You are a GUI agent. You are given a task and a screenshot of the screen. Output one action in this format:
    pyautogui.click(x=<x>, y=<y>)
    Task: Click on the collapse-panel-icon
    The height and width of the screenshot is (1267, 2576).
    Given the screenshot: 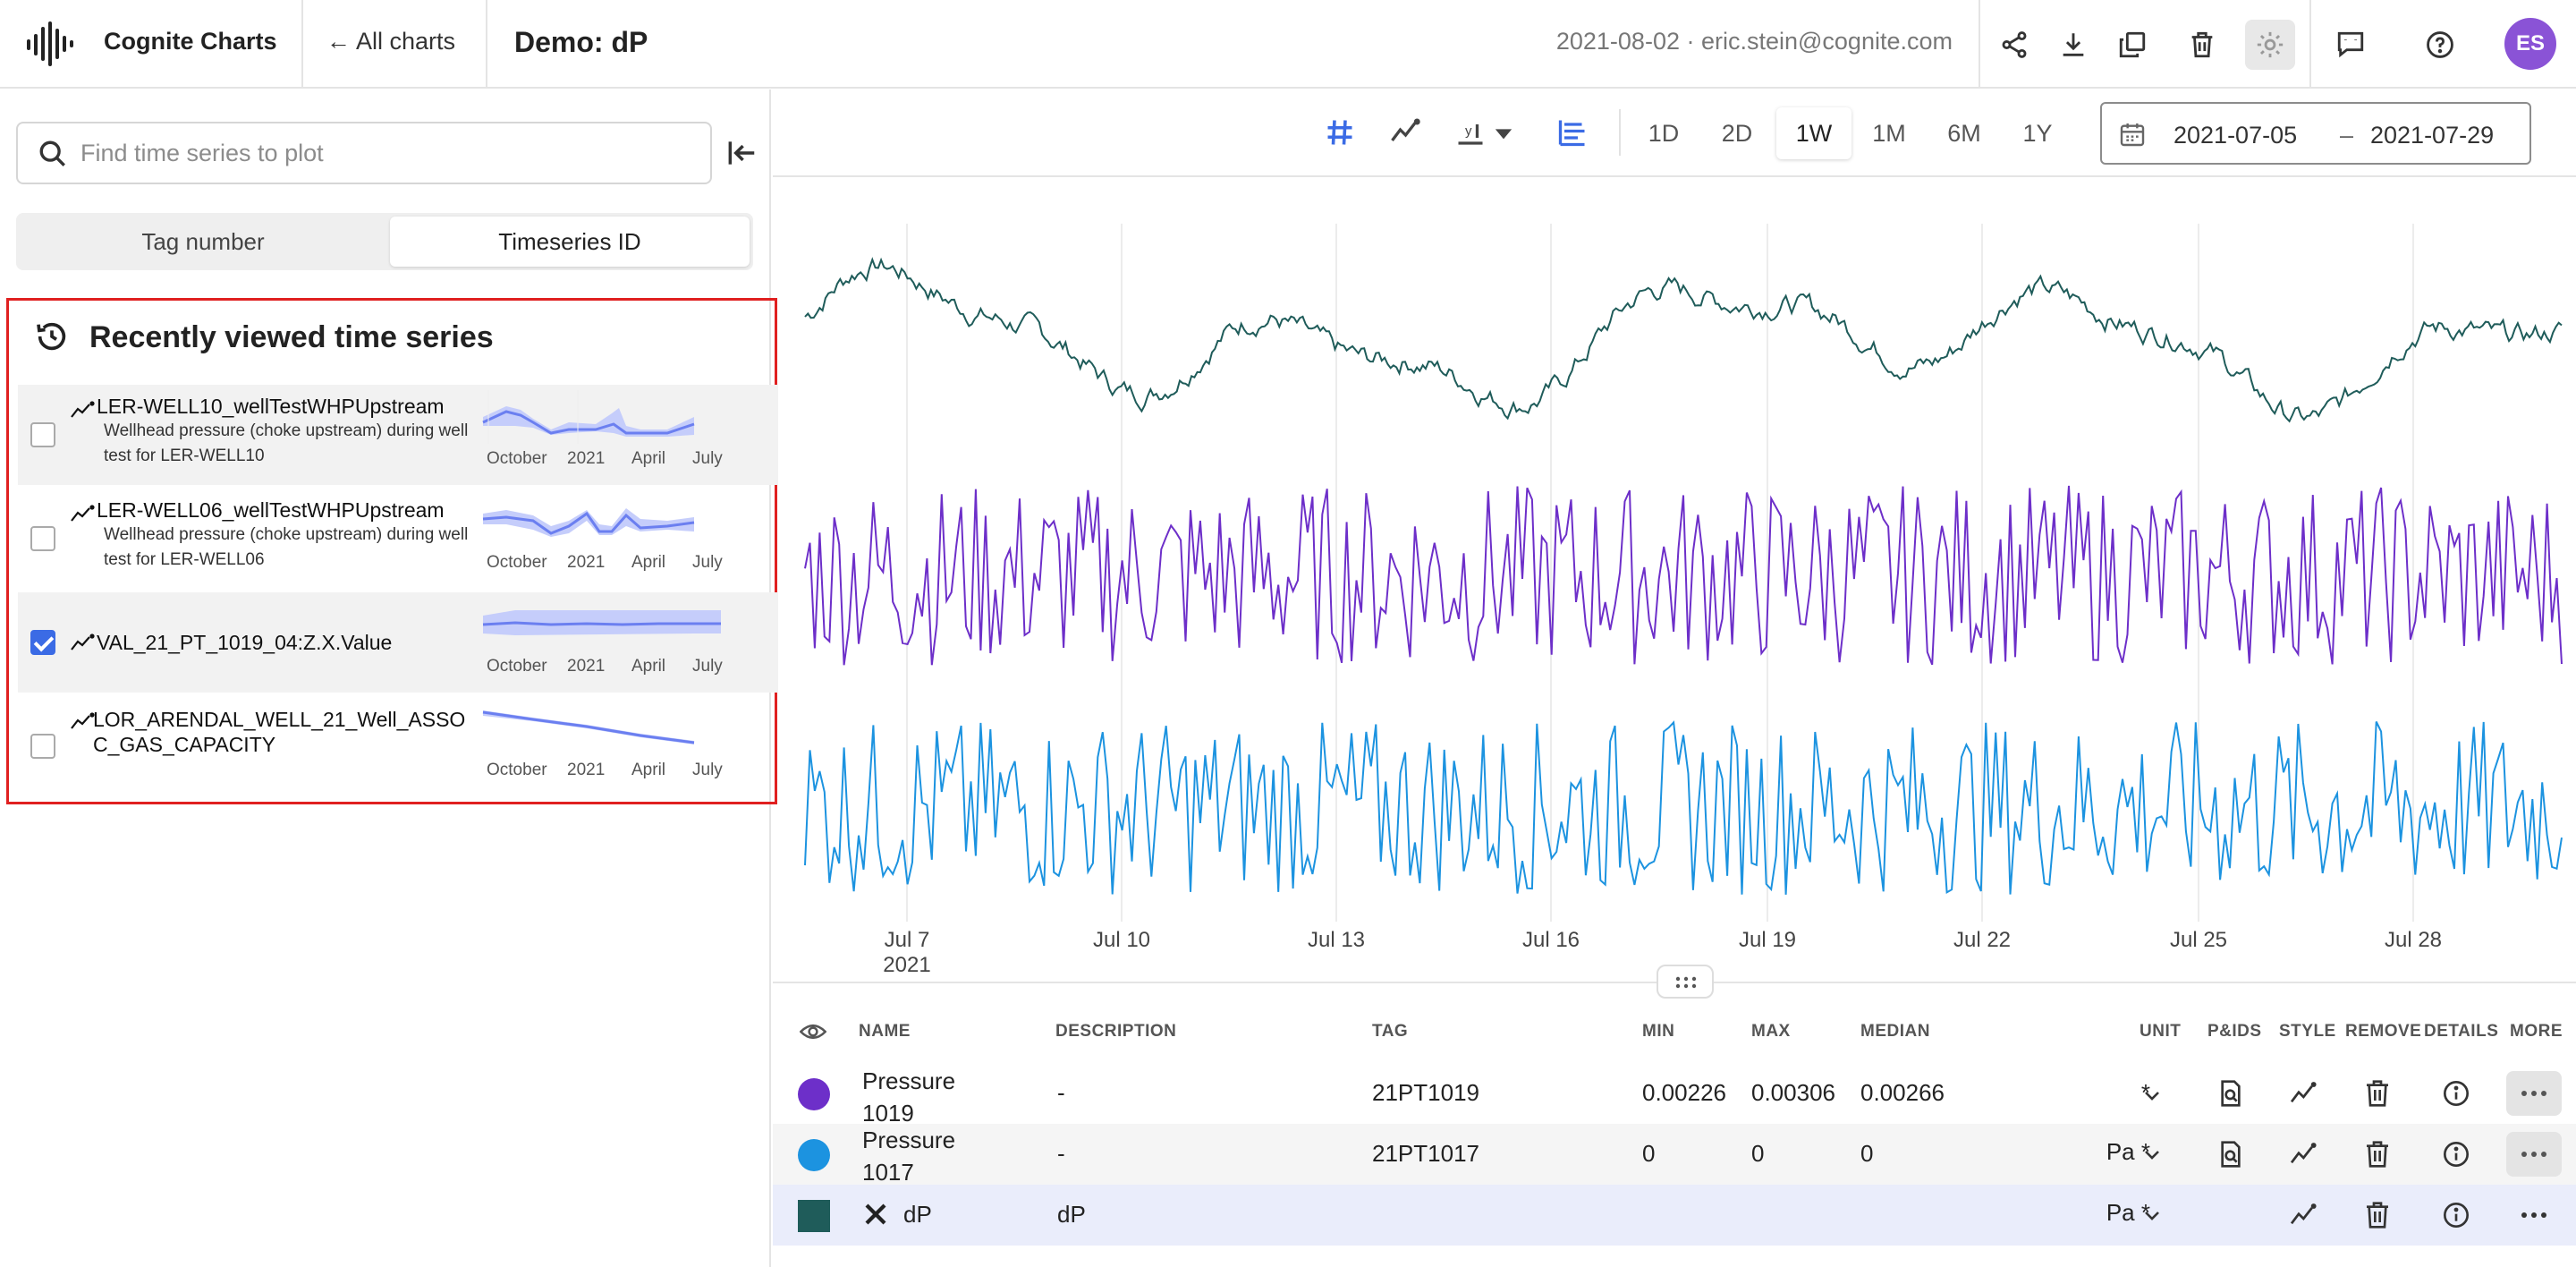 What is the action you would take?
    pyautogui.click(x=741, y=153)
    